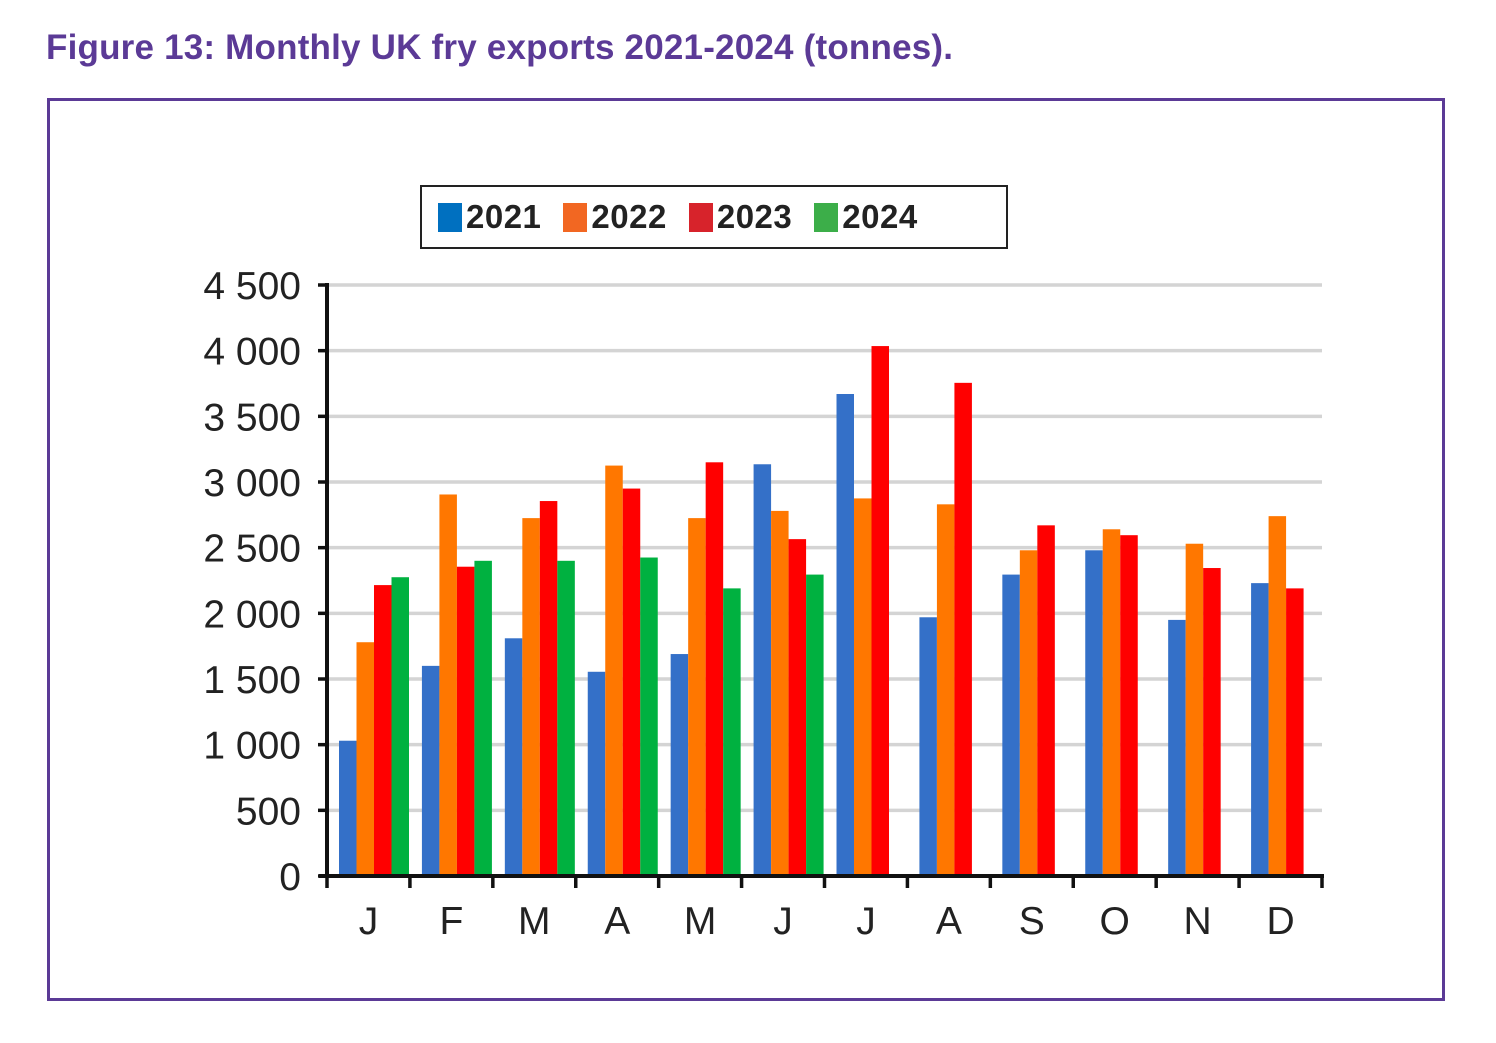  I want to click on legend-label: 2023, so click(754, 216).